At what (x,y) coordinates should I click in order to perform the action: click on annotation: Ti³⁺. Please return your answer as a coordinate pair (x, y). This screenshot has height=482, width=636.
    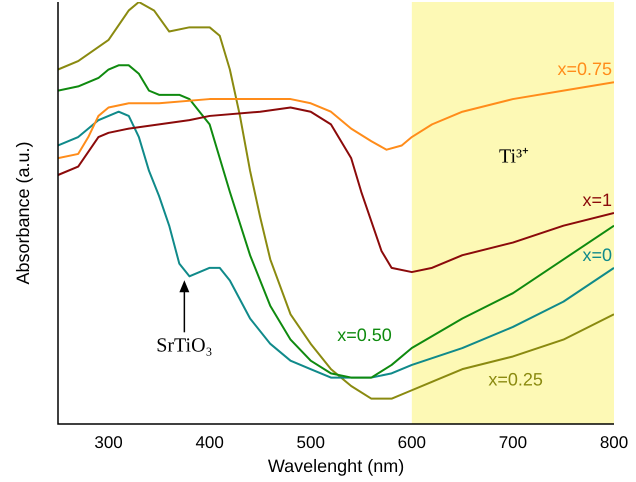
    Looking at the image, I should click on (514, 156).